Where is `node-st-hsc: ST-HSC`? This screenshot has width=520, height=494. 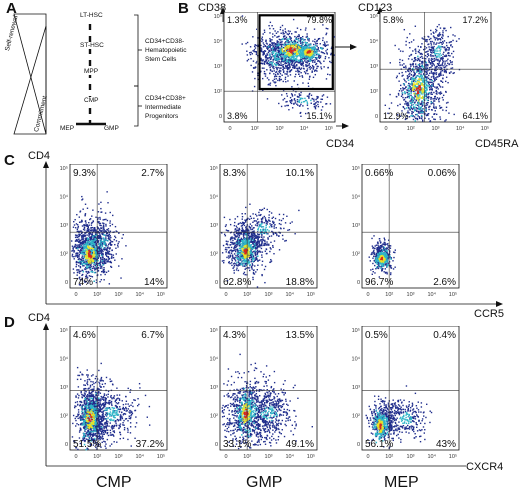 node-st-hsc: ST-HSC is located at coordinates (92, 45).